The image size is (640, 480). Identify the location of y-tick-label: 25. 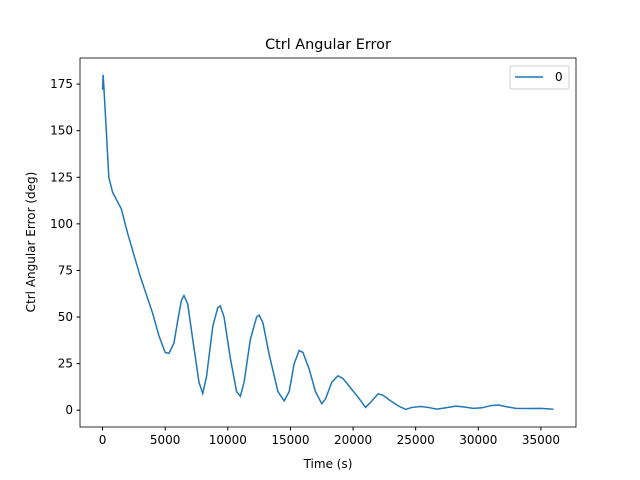
(65, 364).